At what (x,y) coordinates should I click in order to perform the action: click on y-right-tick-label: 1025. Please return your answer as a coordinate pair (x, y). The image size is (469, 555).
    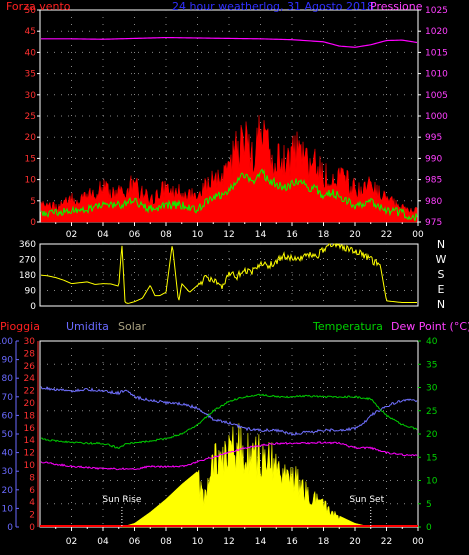
    Looking at the image, I should click on (436, 11).